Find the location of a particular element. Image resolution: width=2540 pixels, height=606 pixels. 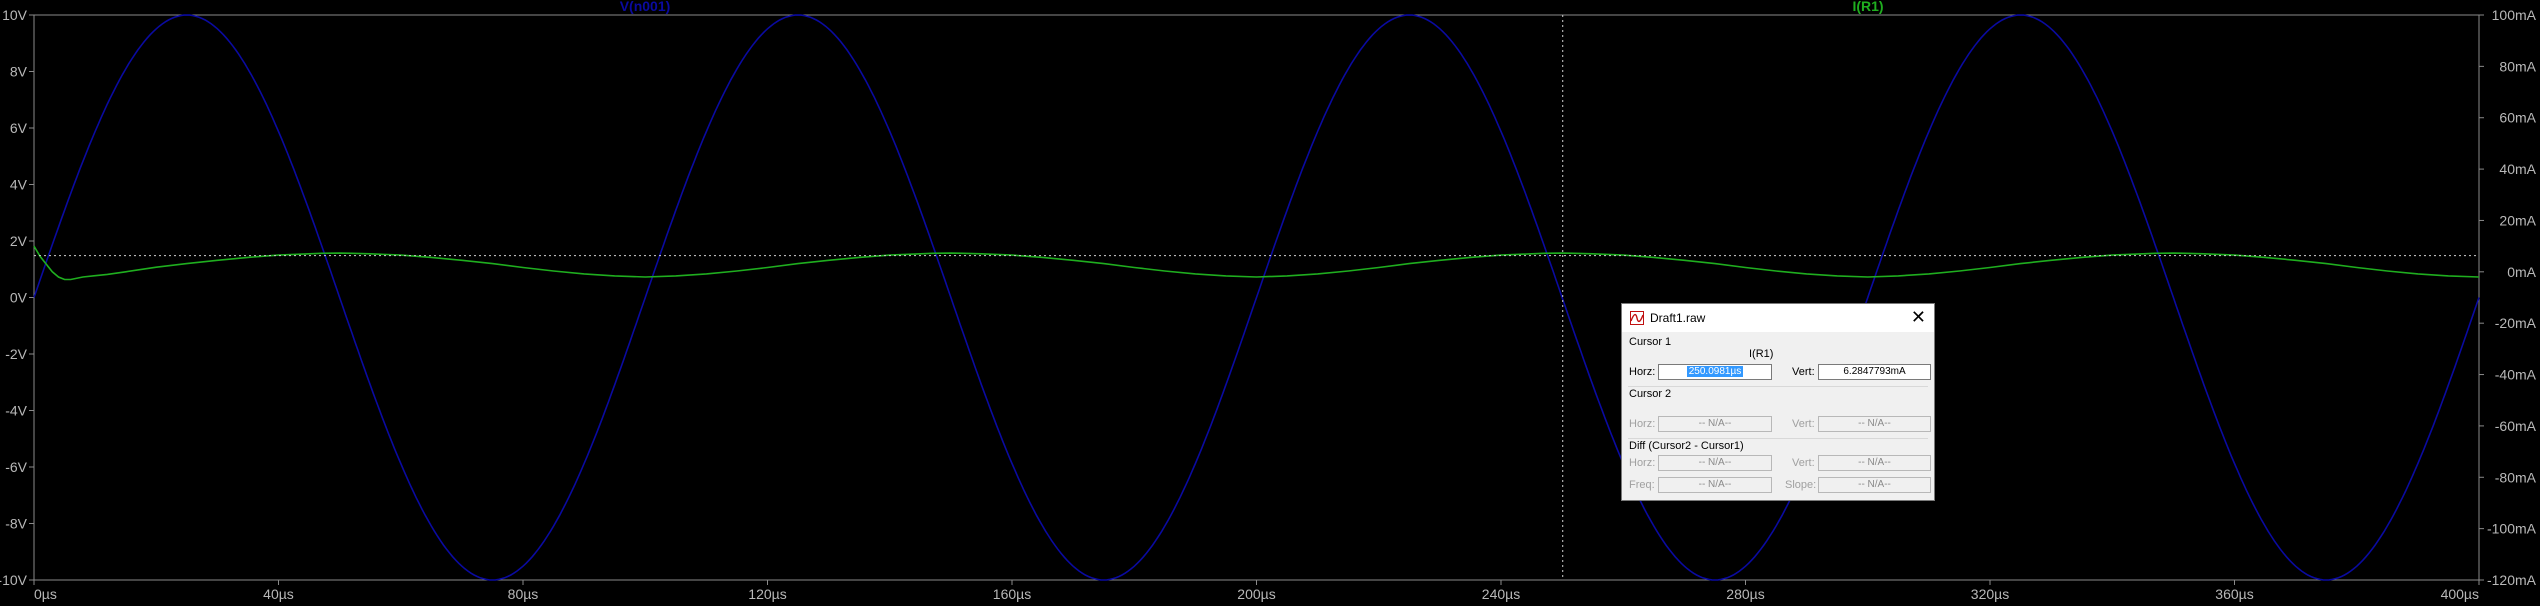

x-tick-label: 120µs is located at coordinates (767, 594).